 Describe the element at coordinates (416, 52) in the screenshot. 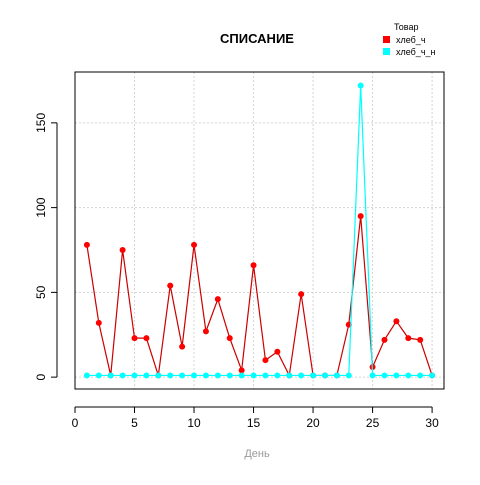

I see `legend-label-series-2: хлеб_ч_н` at that location.